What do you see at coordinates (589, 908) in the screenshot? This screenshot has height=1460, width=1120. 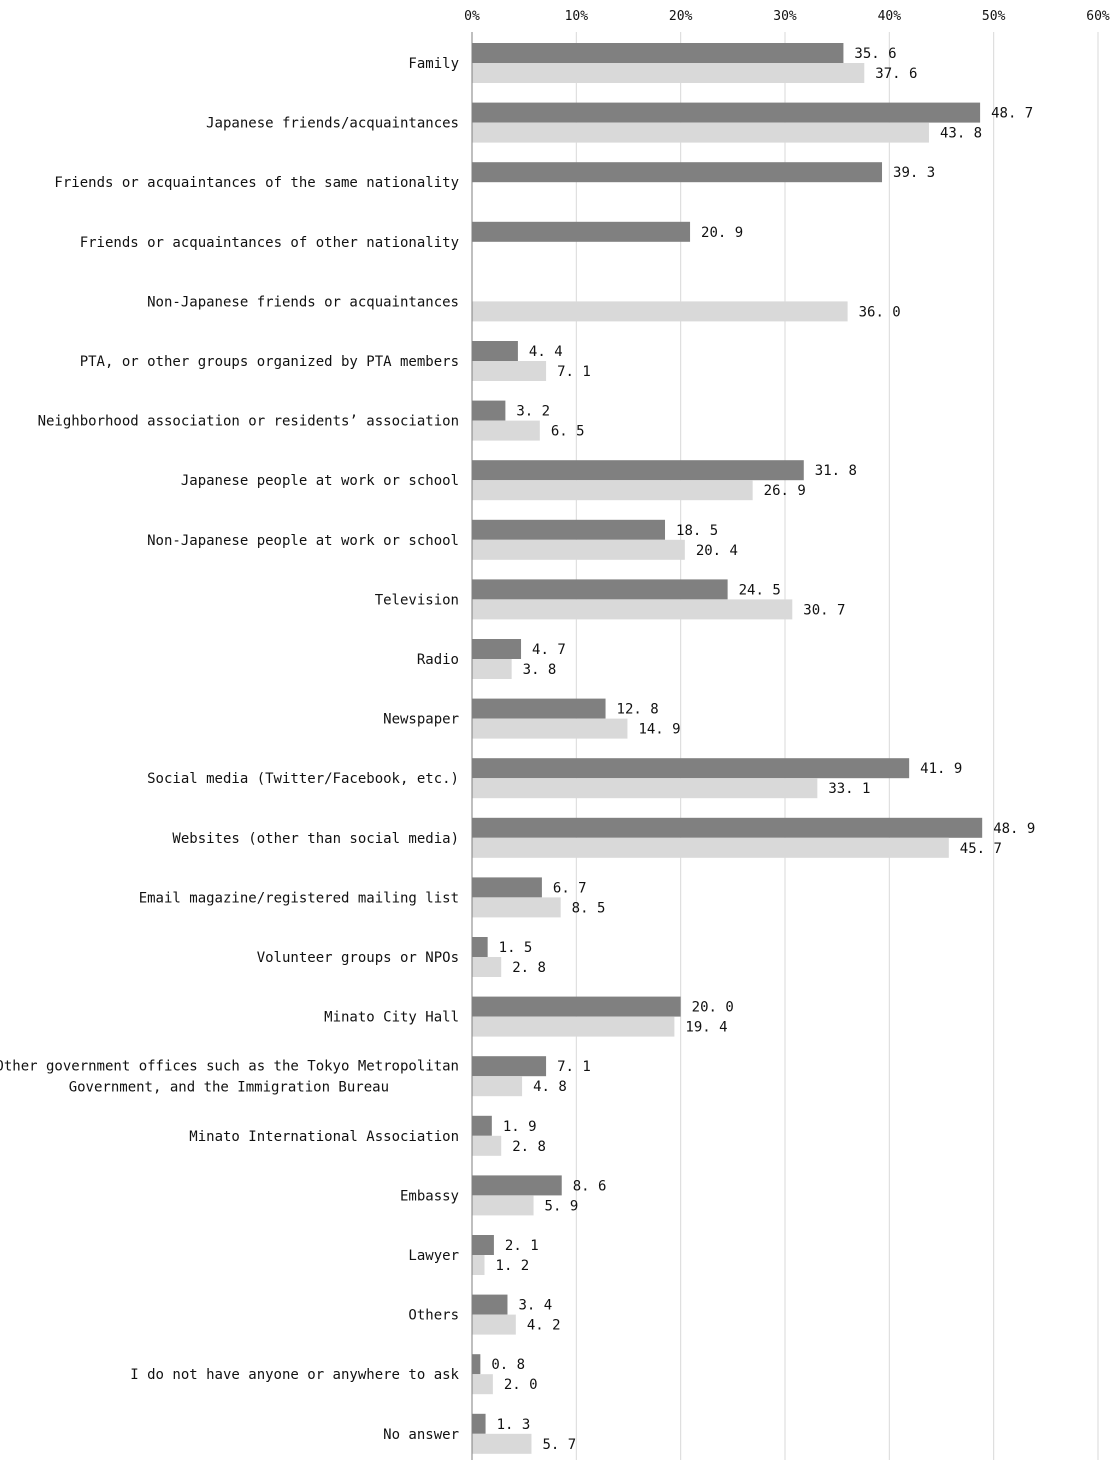 I see `data-label: 8. 5` at bounding box center [589, 908].